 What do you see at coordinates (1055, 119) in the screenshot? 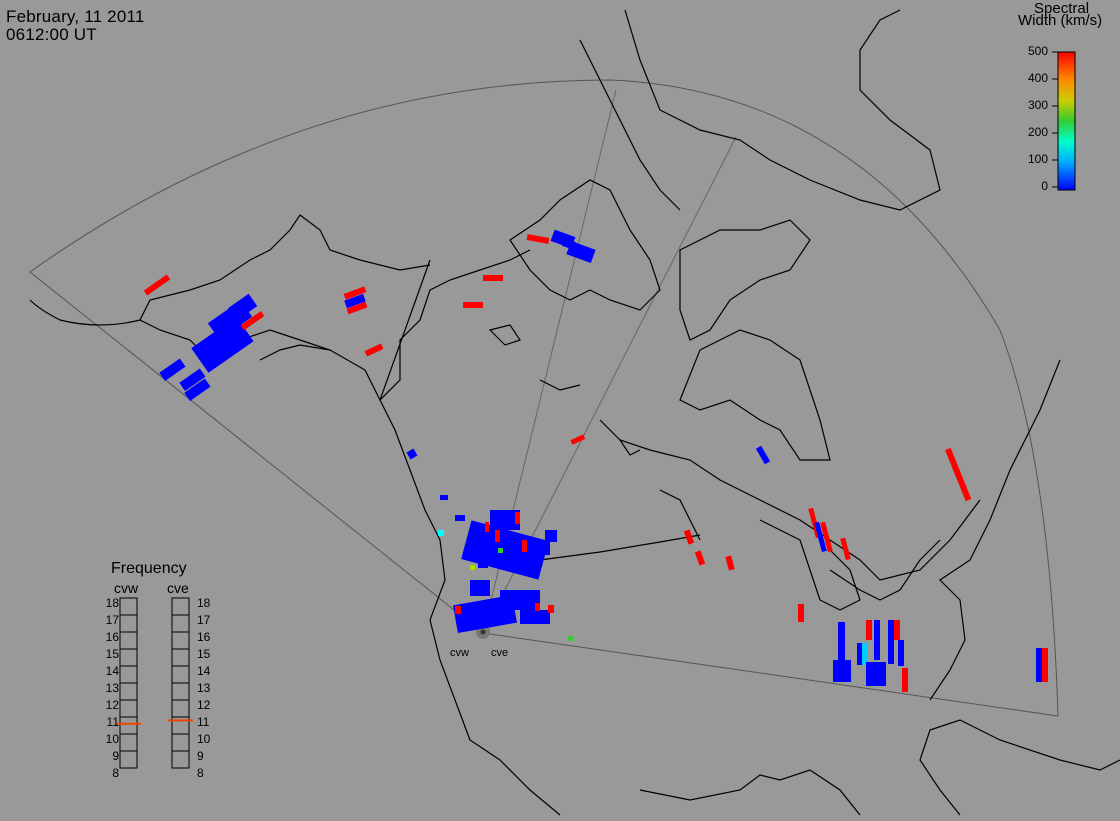
I see `colorbar-ticks` at bounding box center [1055, 119].